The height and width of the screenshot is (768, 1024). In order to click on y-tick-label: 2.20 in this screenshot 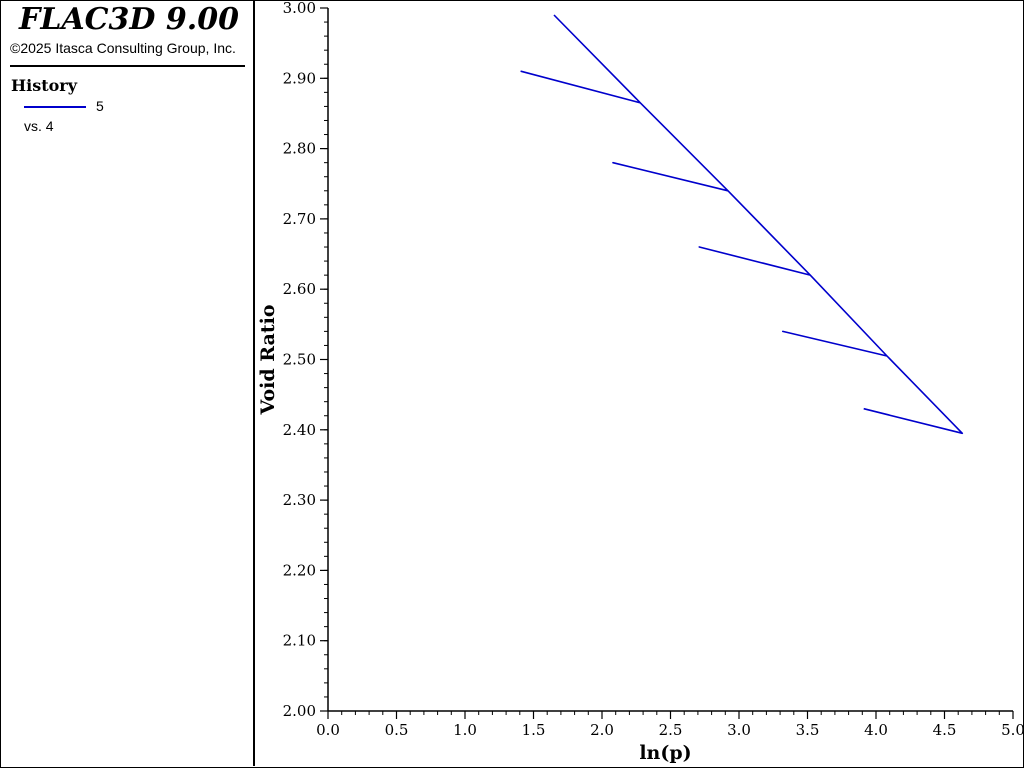, I will do `click(299, 570)`.